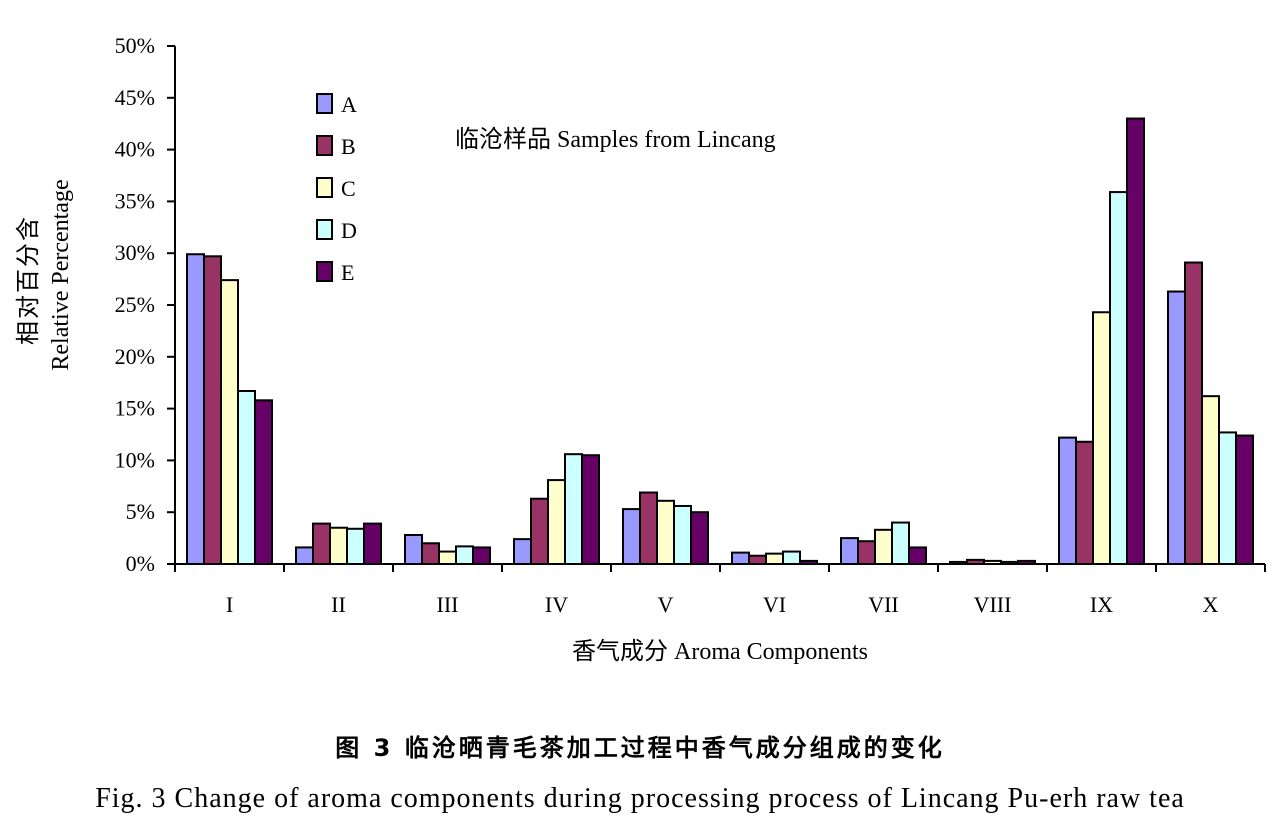  I want to click on bar-C-VII, so click(883, 547).